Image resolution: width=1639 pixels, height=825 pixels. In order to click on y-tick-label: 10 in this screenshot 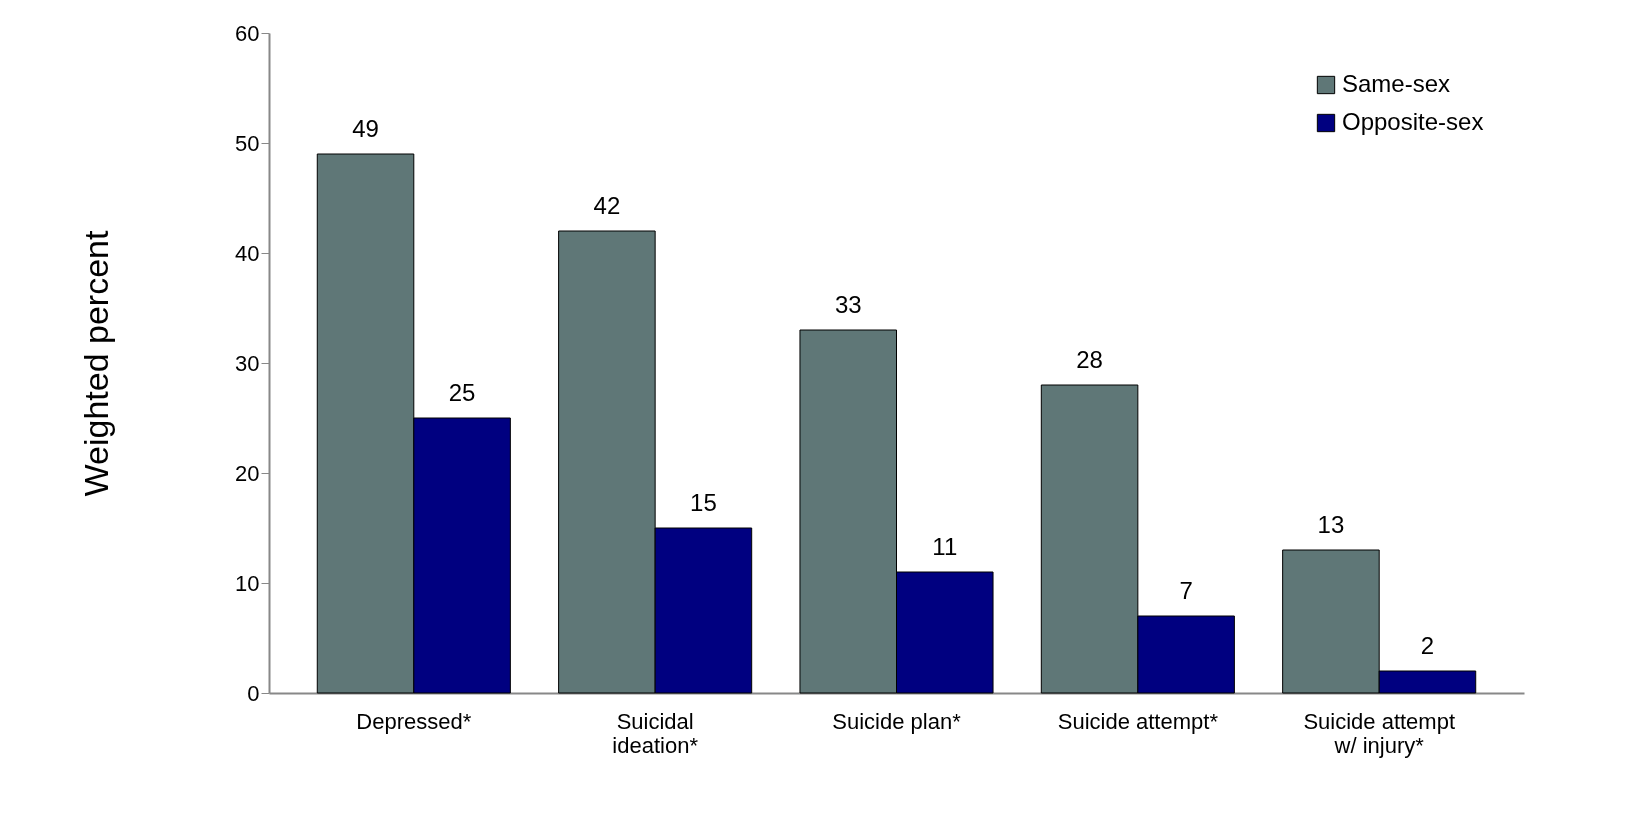, I will do `click(247, 583)`.